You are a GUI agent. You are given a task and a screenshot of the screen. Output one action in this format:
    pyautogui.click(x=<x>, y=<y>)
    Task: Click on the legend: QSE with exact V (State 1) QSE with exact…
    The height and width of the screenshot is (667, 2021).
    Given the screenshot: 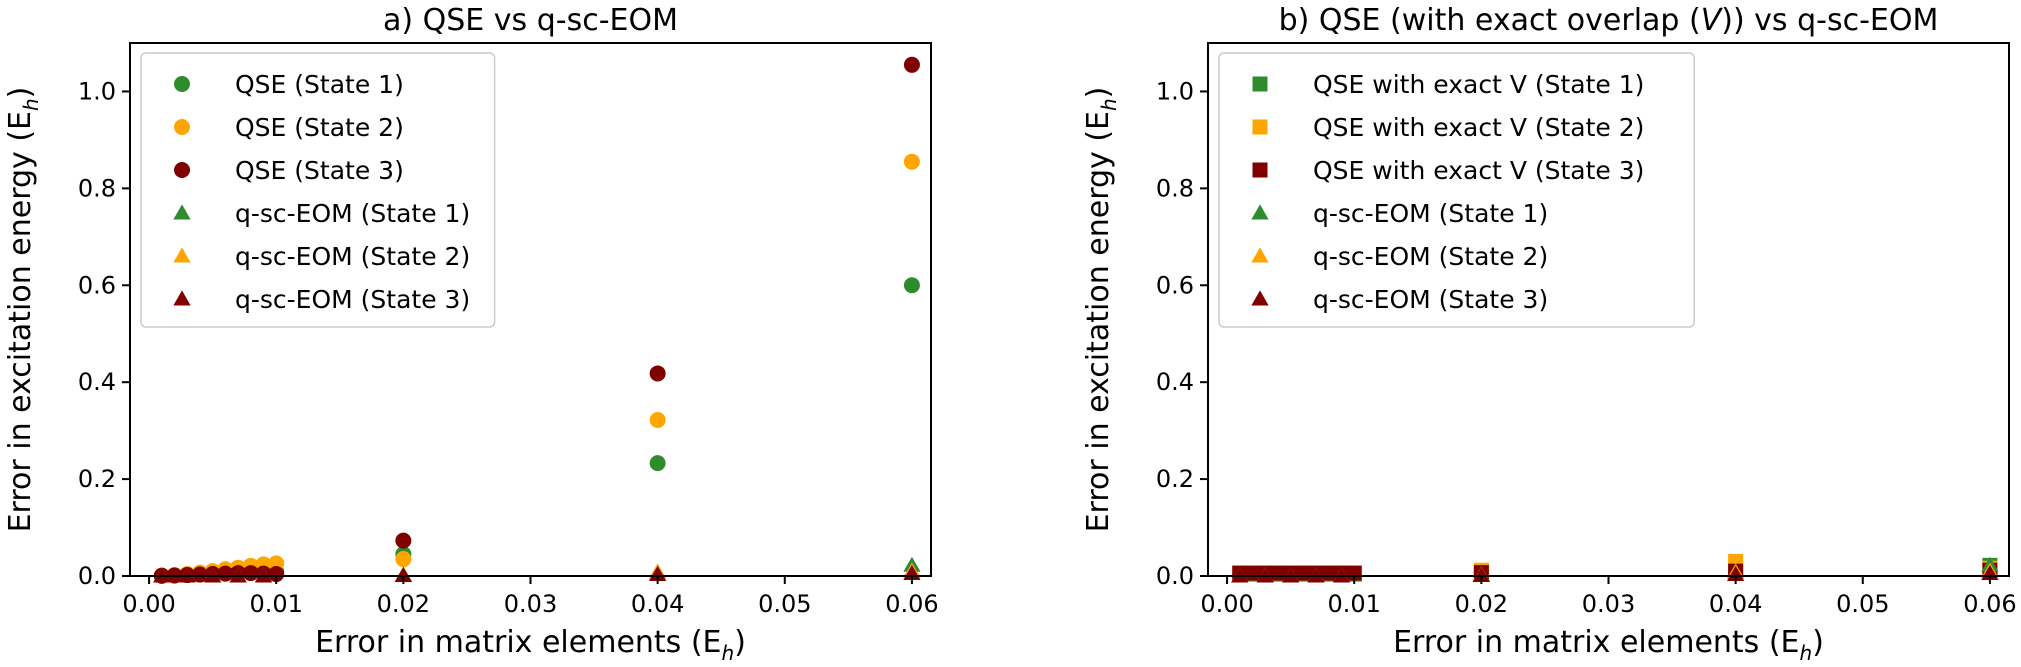 What is the action you would take?
    pyautogui.click(x=1456, y=190)
    